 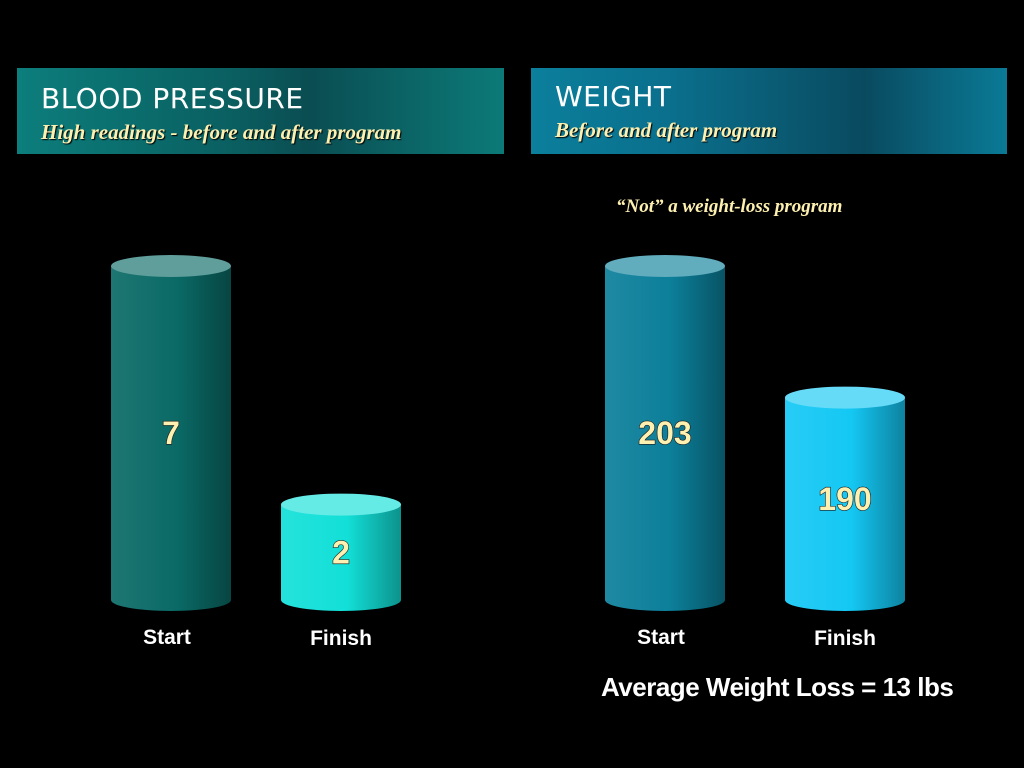 What do you see at coordinates (777, 687) in the screenshot?
I see `weight-loss-summary: Average Weight Loss = 13 lbs` at bounding box center [777, 687].